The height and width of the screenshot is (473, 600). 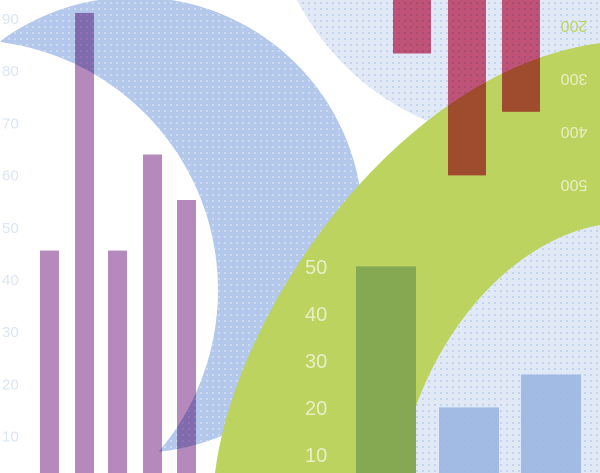 I want to click on left-axis-label: 80, so click(x=10, y=71).